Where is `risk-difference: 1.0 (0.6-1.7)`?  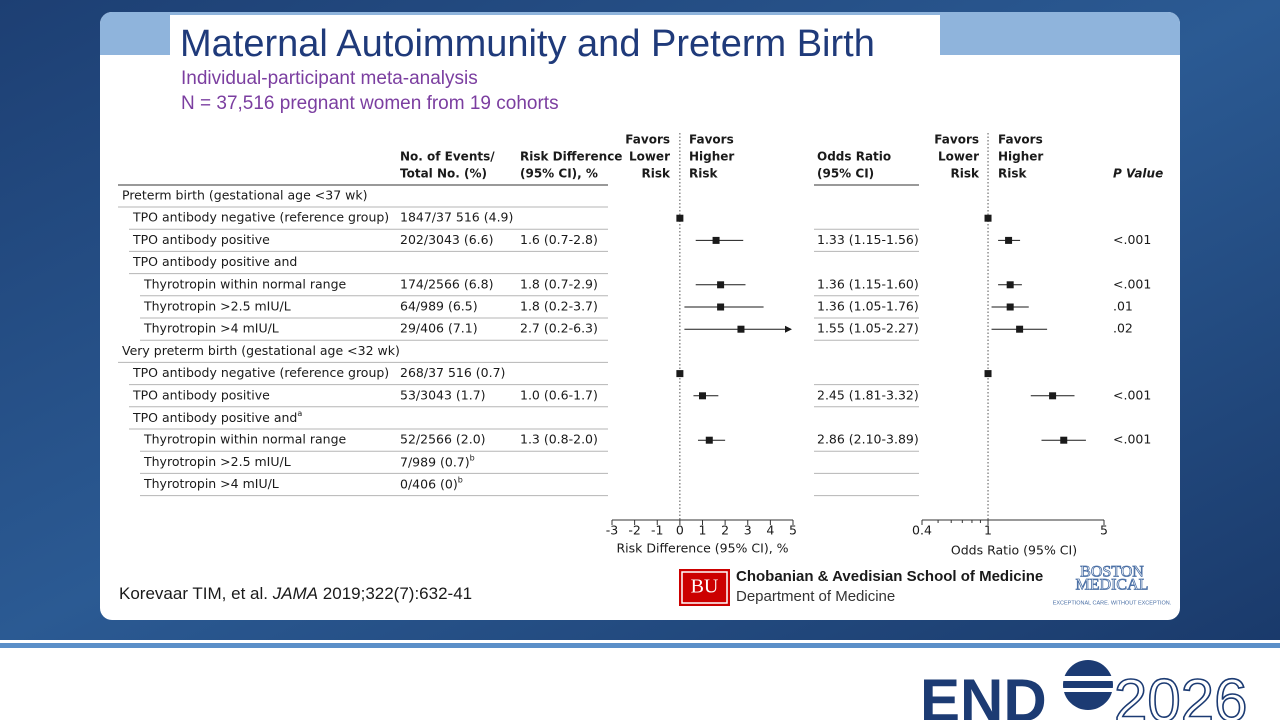
risk-difference: 1.0 (0.6-1.7) is located at coordinates (559, 394).